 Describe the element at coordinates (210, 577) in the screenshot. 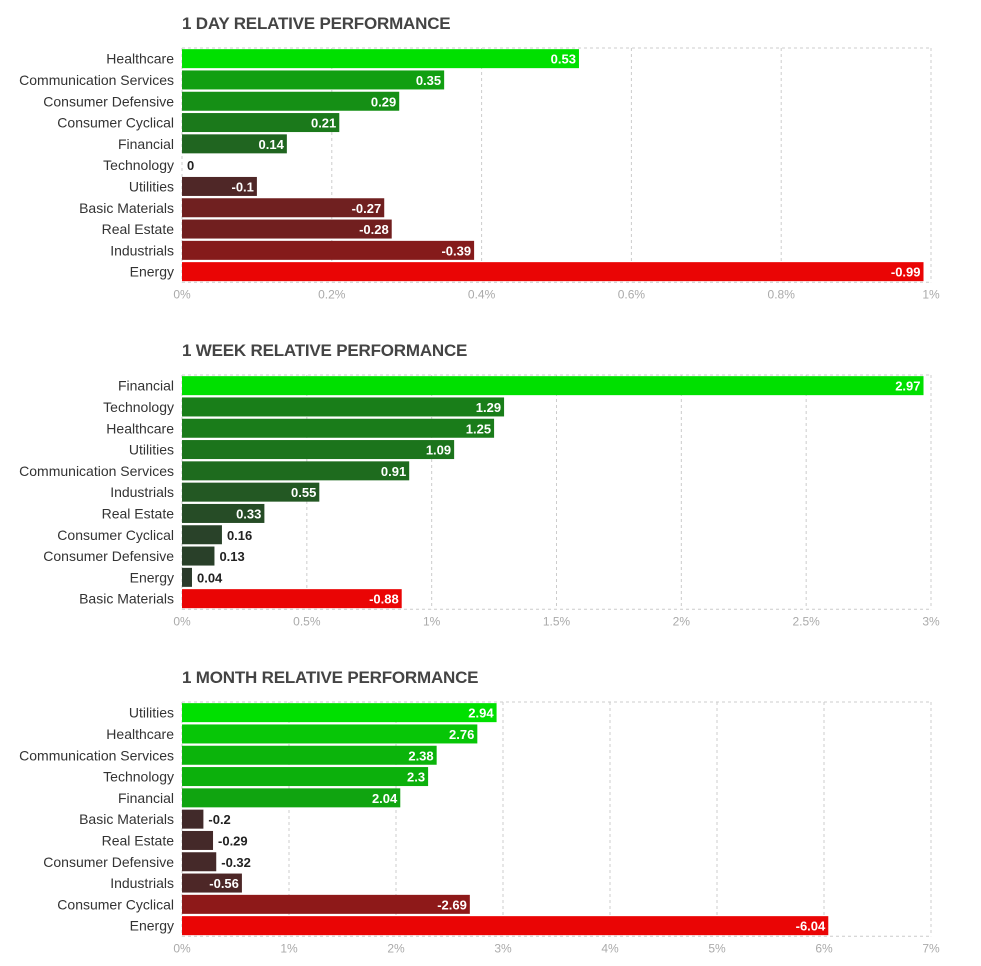

I see `value-label: 0.04` at that location.